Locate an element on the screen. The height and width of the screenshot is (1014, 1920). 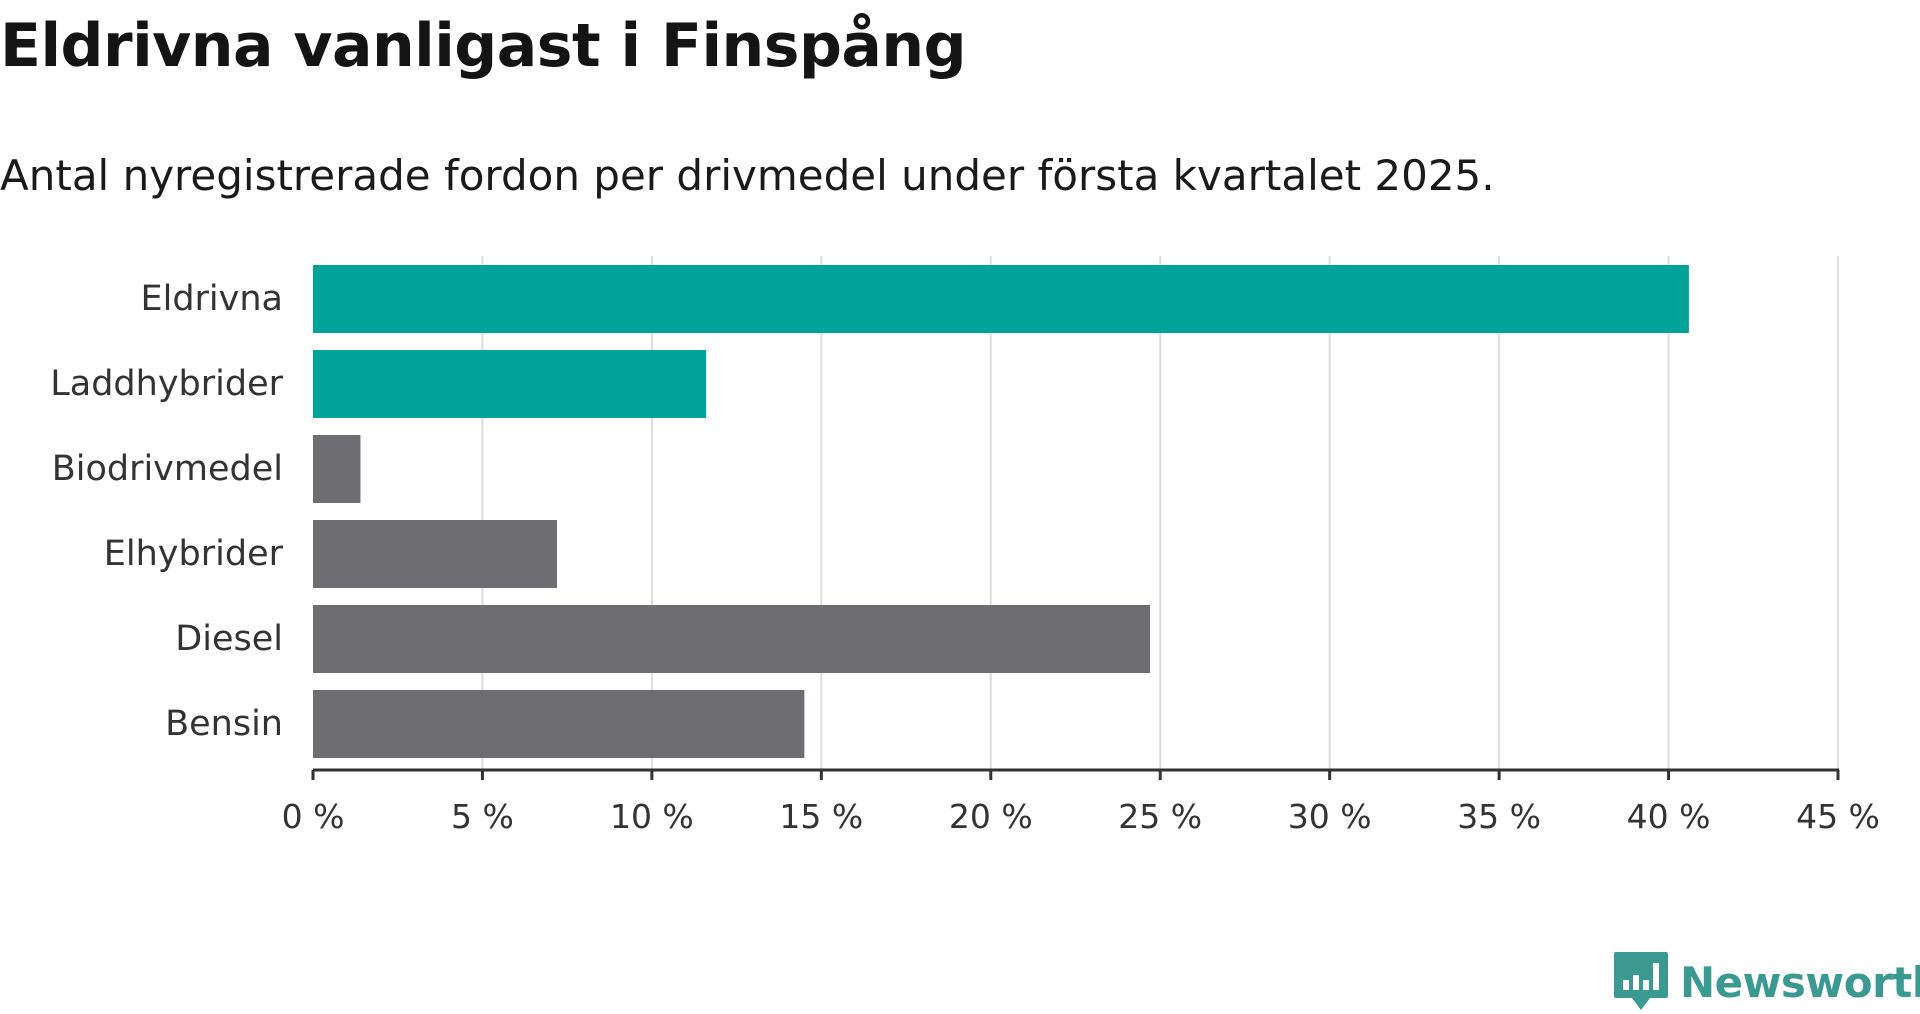
x-tick-label: 5 % is located at coordinates (482, 816).